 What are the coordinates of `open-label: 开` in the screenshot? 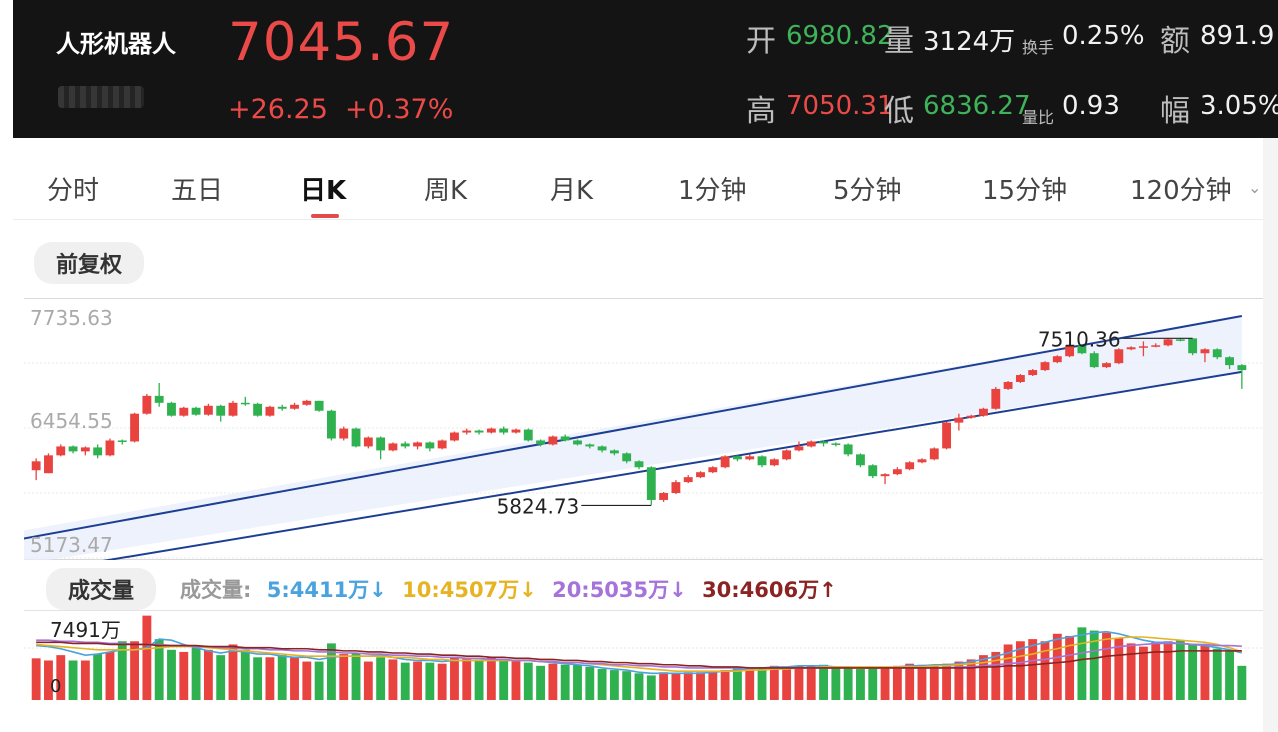 It's located at (761, 41).